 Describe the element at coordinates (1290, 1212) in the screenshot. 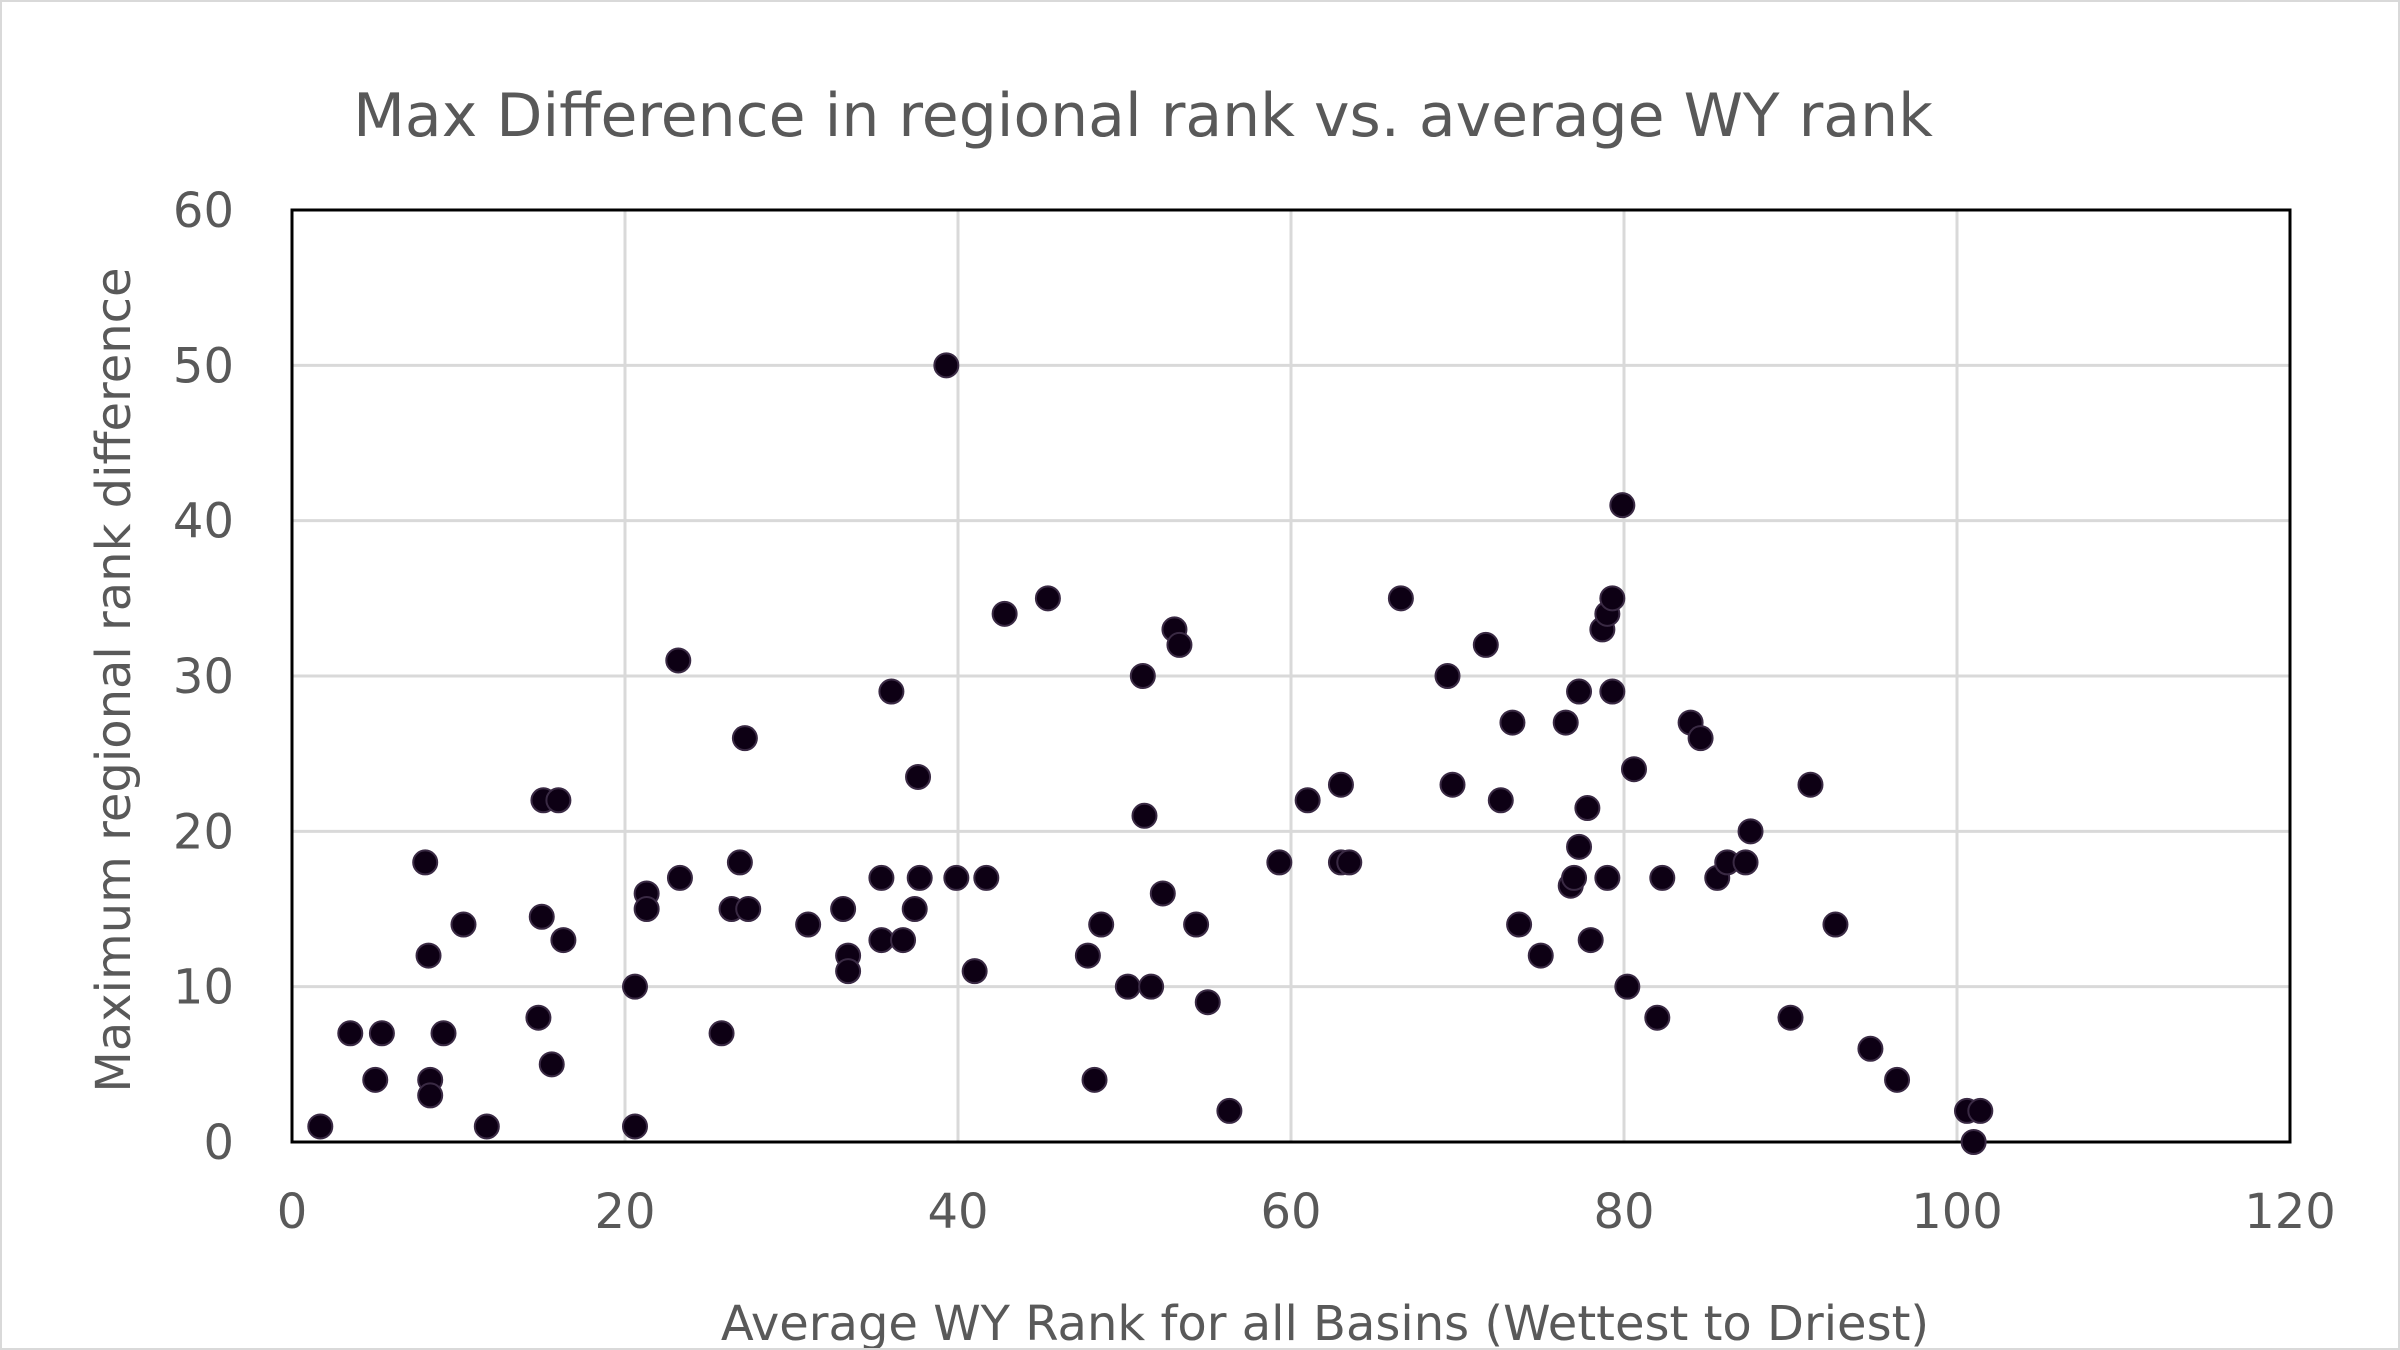

I see `x-tick-label: 60` at that location.